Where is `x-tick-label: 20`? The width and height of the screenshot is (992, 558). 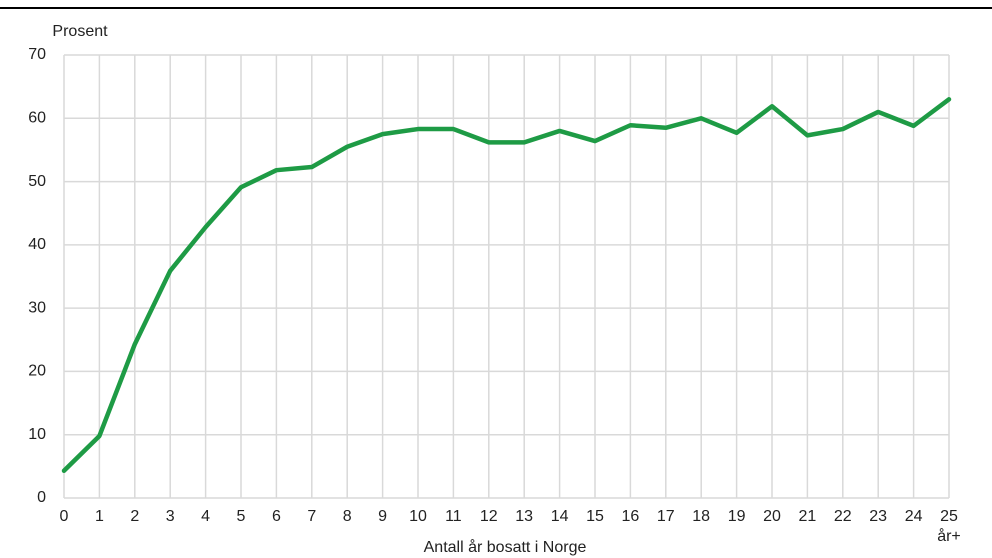 x-tick-label: 20 is located at coordinates (772, 516).